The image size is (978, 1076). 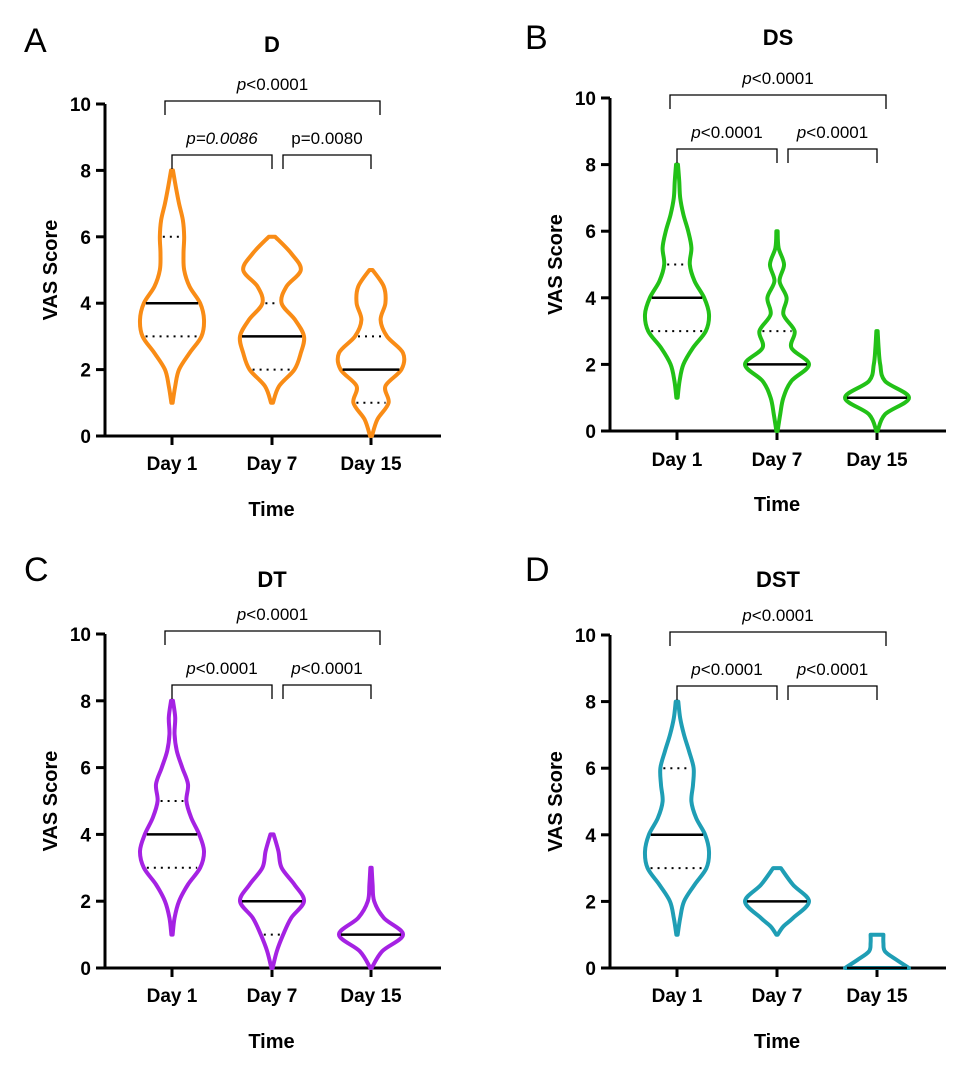 What do you see at coordinates (36, 570) in the screenshot?
I see `panel-letter: C` at bounding box center [36, 570].